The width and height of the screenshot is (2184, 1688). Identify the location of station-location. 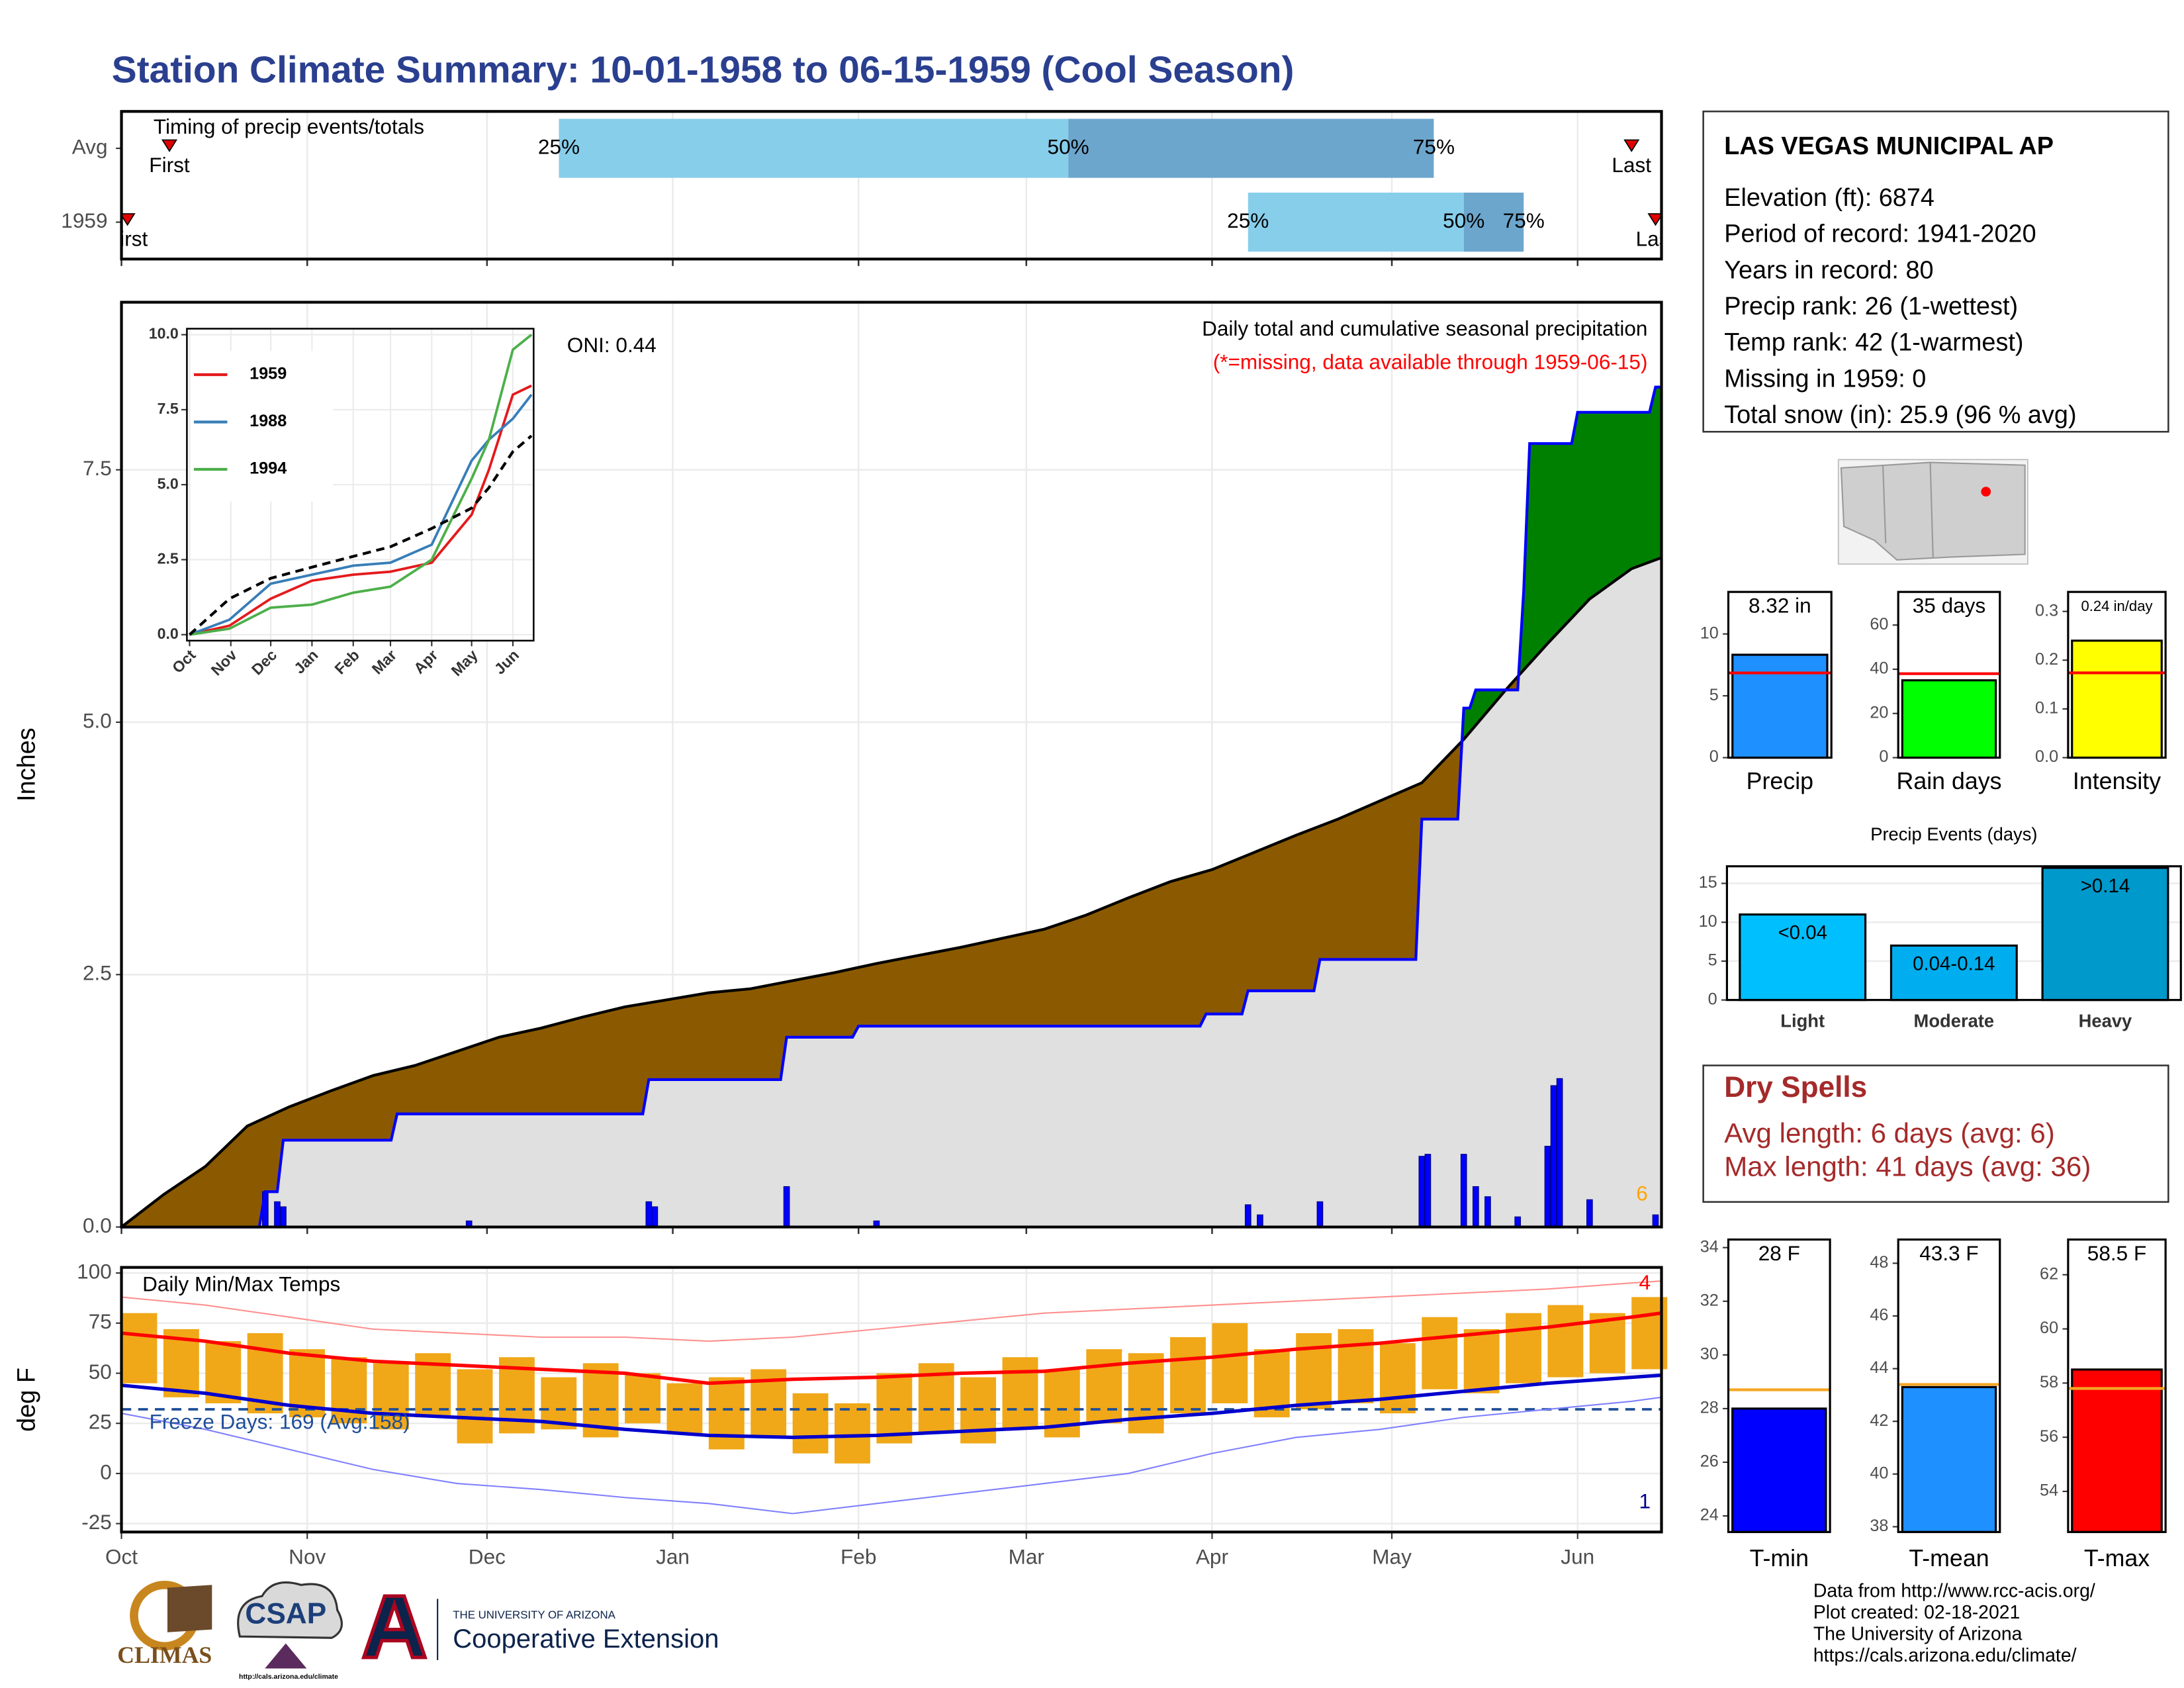
(1986, 492).